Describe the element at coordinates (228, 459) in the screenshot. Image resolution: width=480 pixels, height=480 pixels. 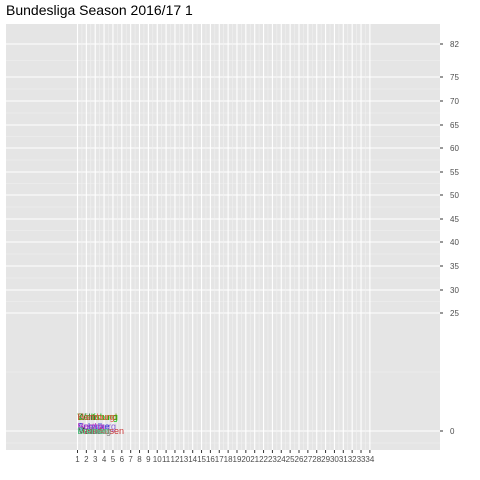
I see `x-tick-label: 18` at that location.